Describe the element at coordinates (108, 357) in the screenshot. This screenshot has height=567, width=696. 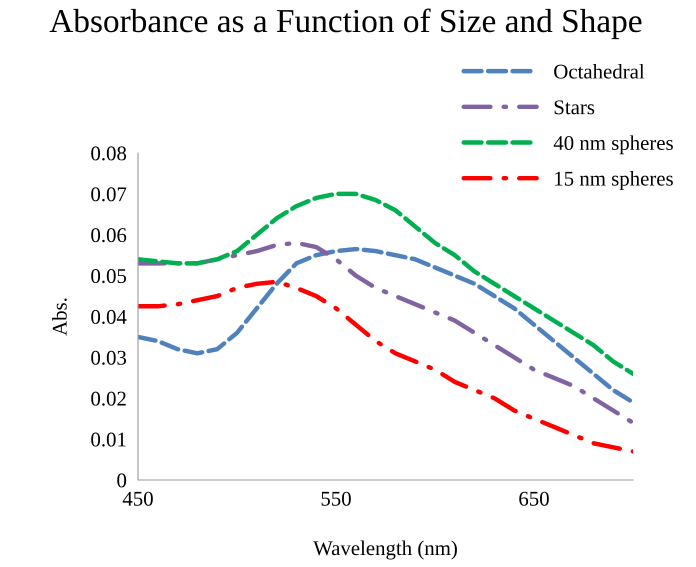
I see `y-tick-label: 0.03` at that location.